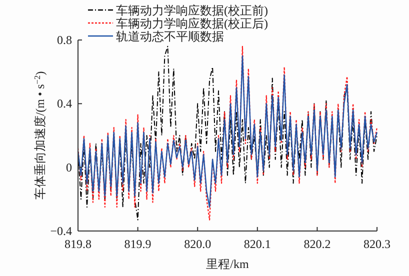 Image resolution: width=409 pixels, height=276 pixels. I want to click on x-tick-label: 820.3, so click(377, 244).